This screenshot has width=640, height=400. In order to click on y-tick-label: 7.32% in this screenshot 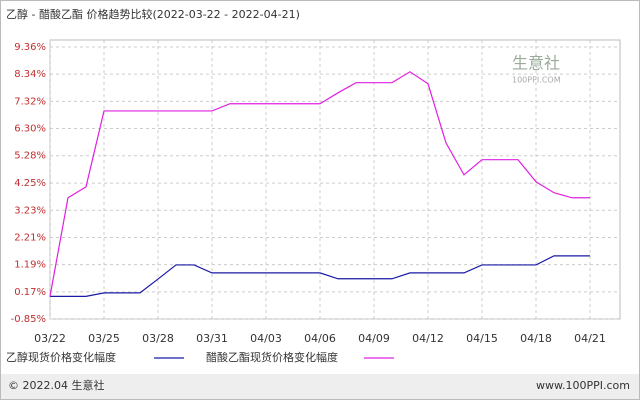, I will do `click(30, 101)`.